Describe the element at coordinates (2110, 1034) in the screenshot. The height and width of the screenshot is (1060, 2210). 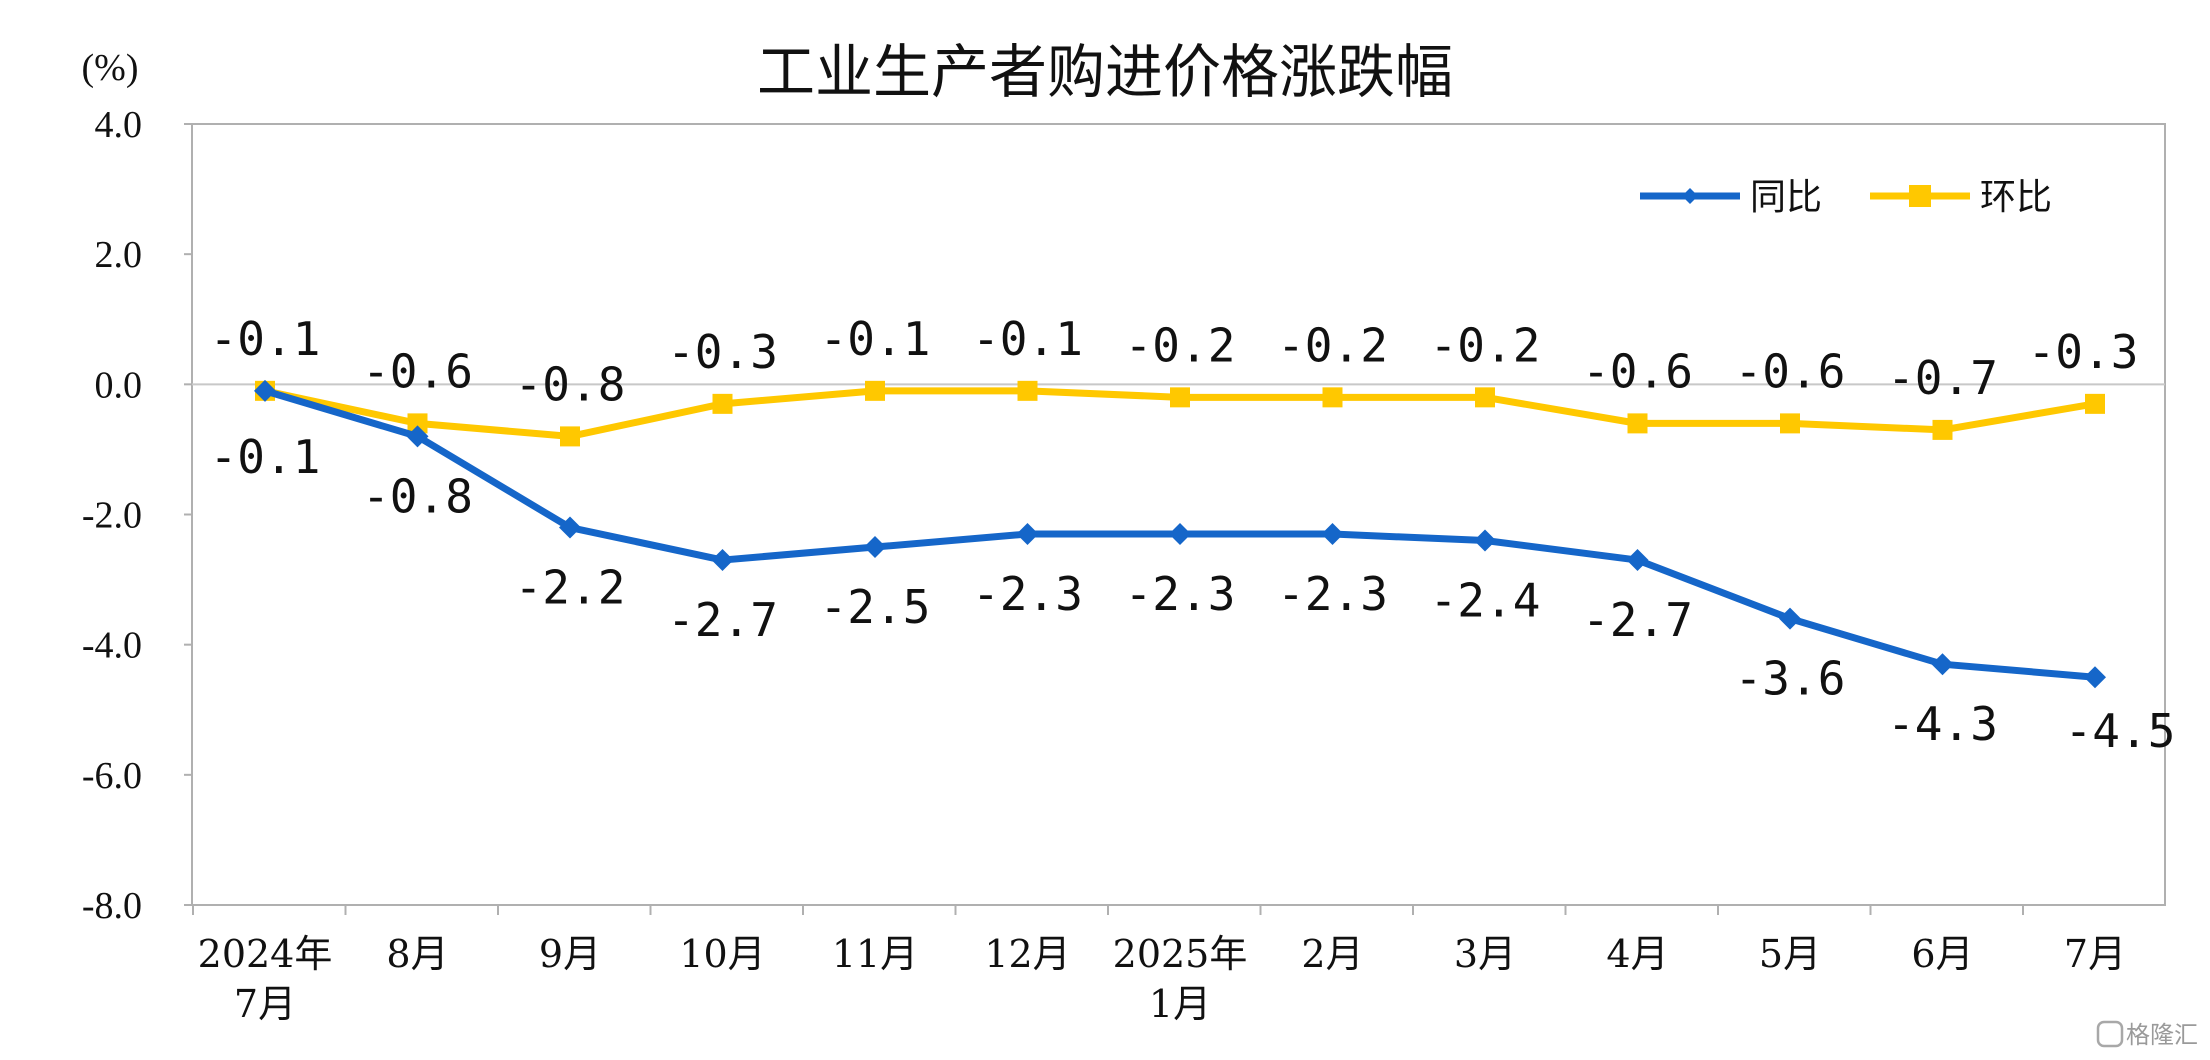
I see `watermark-logo-icon` at that location.